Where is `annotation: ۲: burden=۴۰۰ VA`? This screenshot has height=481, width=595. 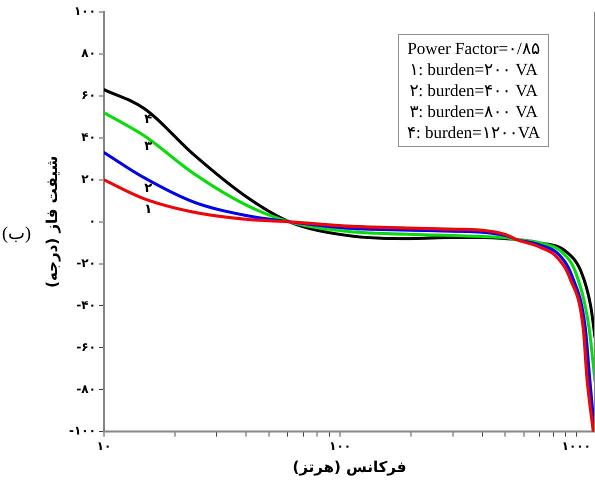
annotation: ۲: burden=۴۰۰ VA is located at coordinates (473, 90).